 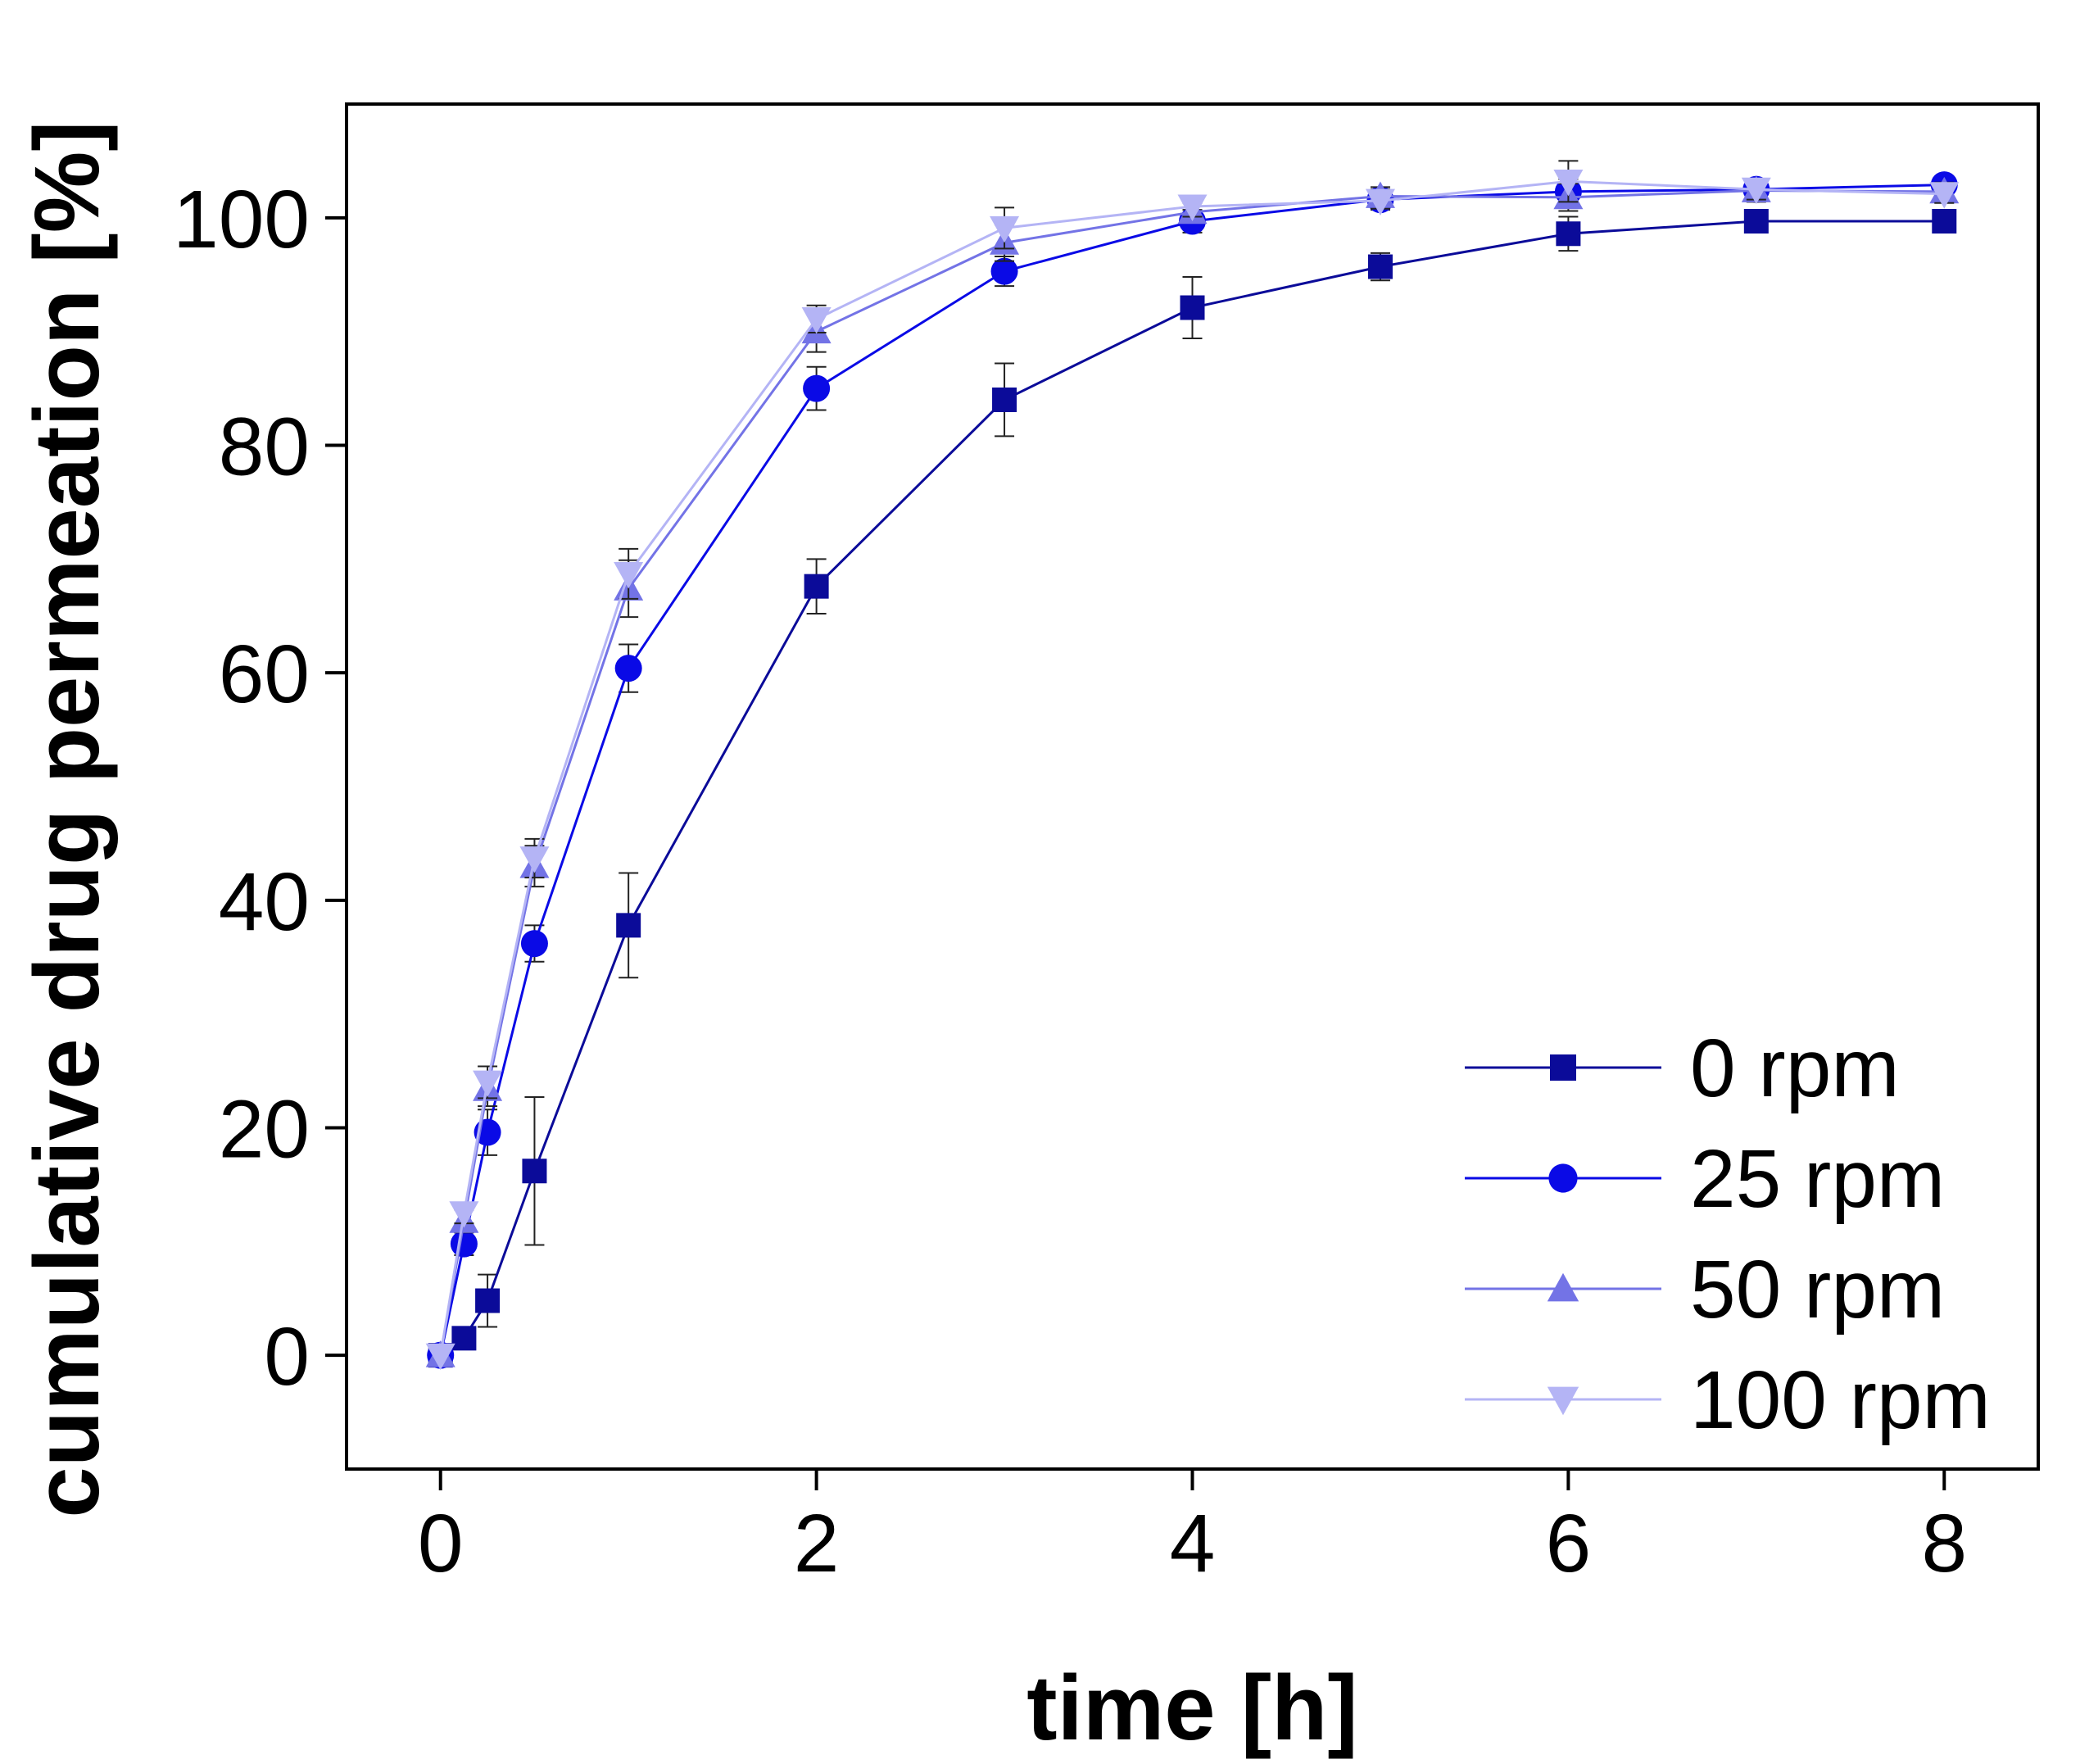 What do you see at coordinates (67, 818) in the screenshot?
I see `y-axis-title: cumulative drug permeation [%]` at bounding box center [67, 818].